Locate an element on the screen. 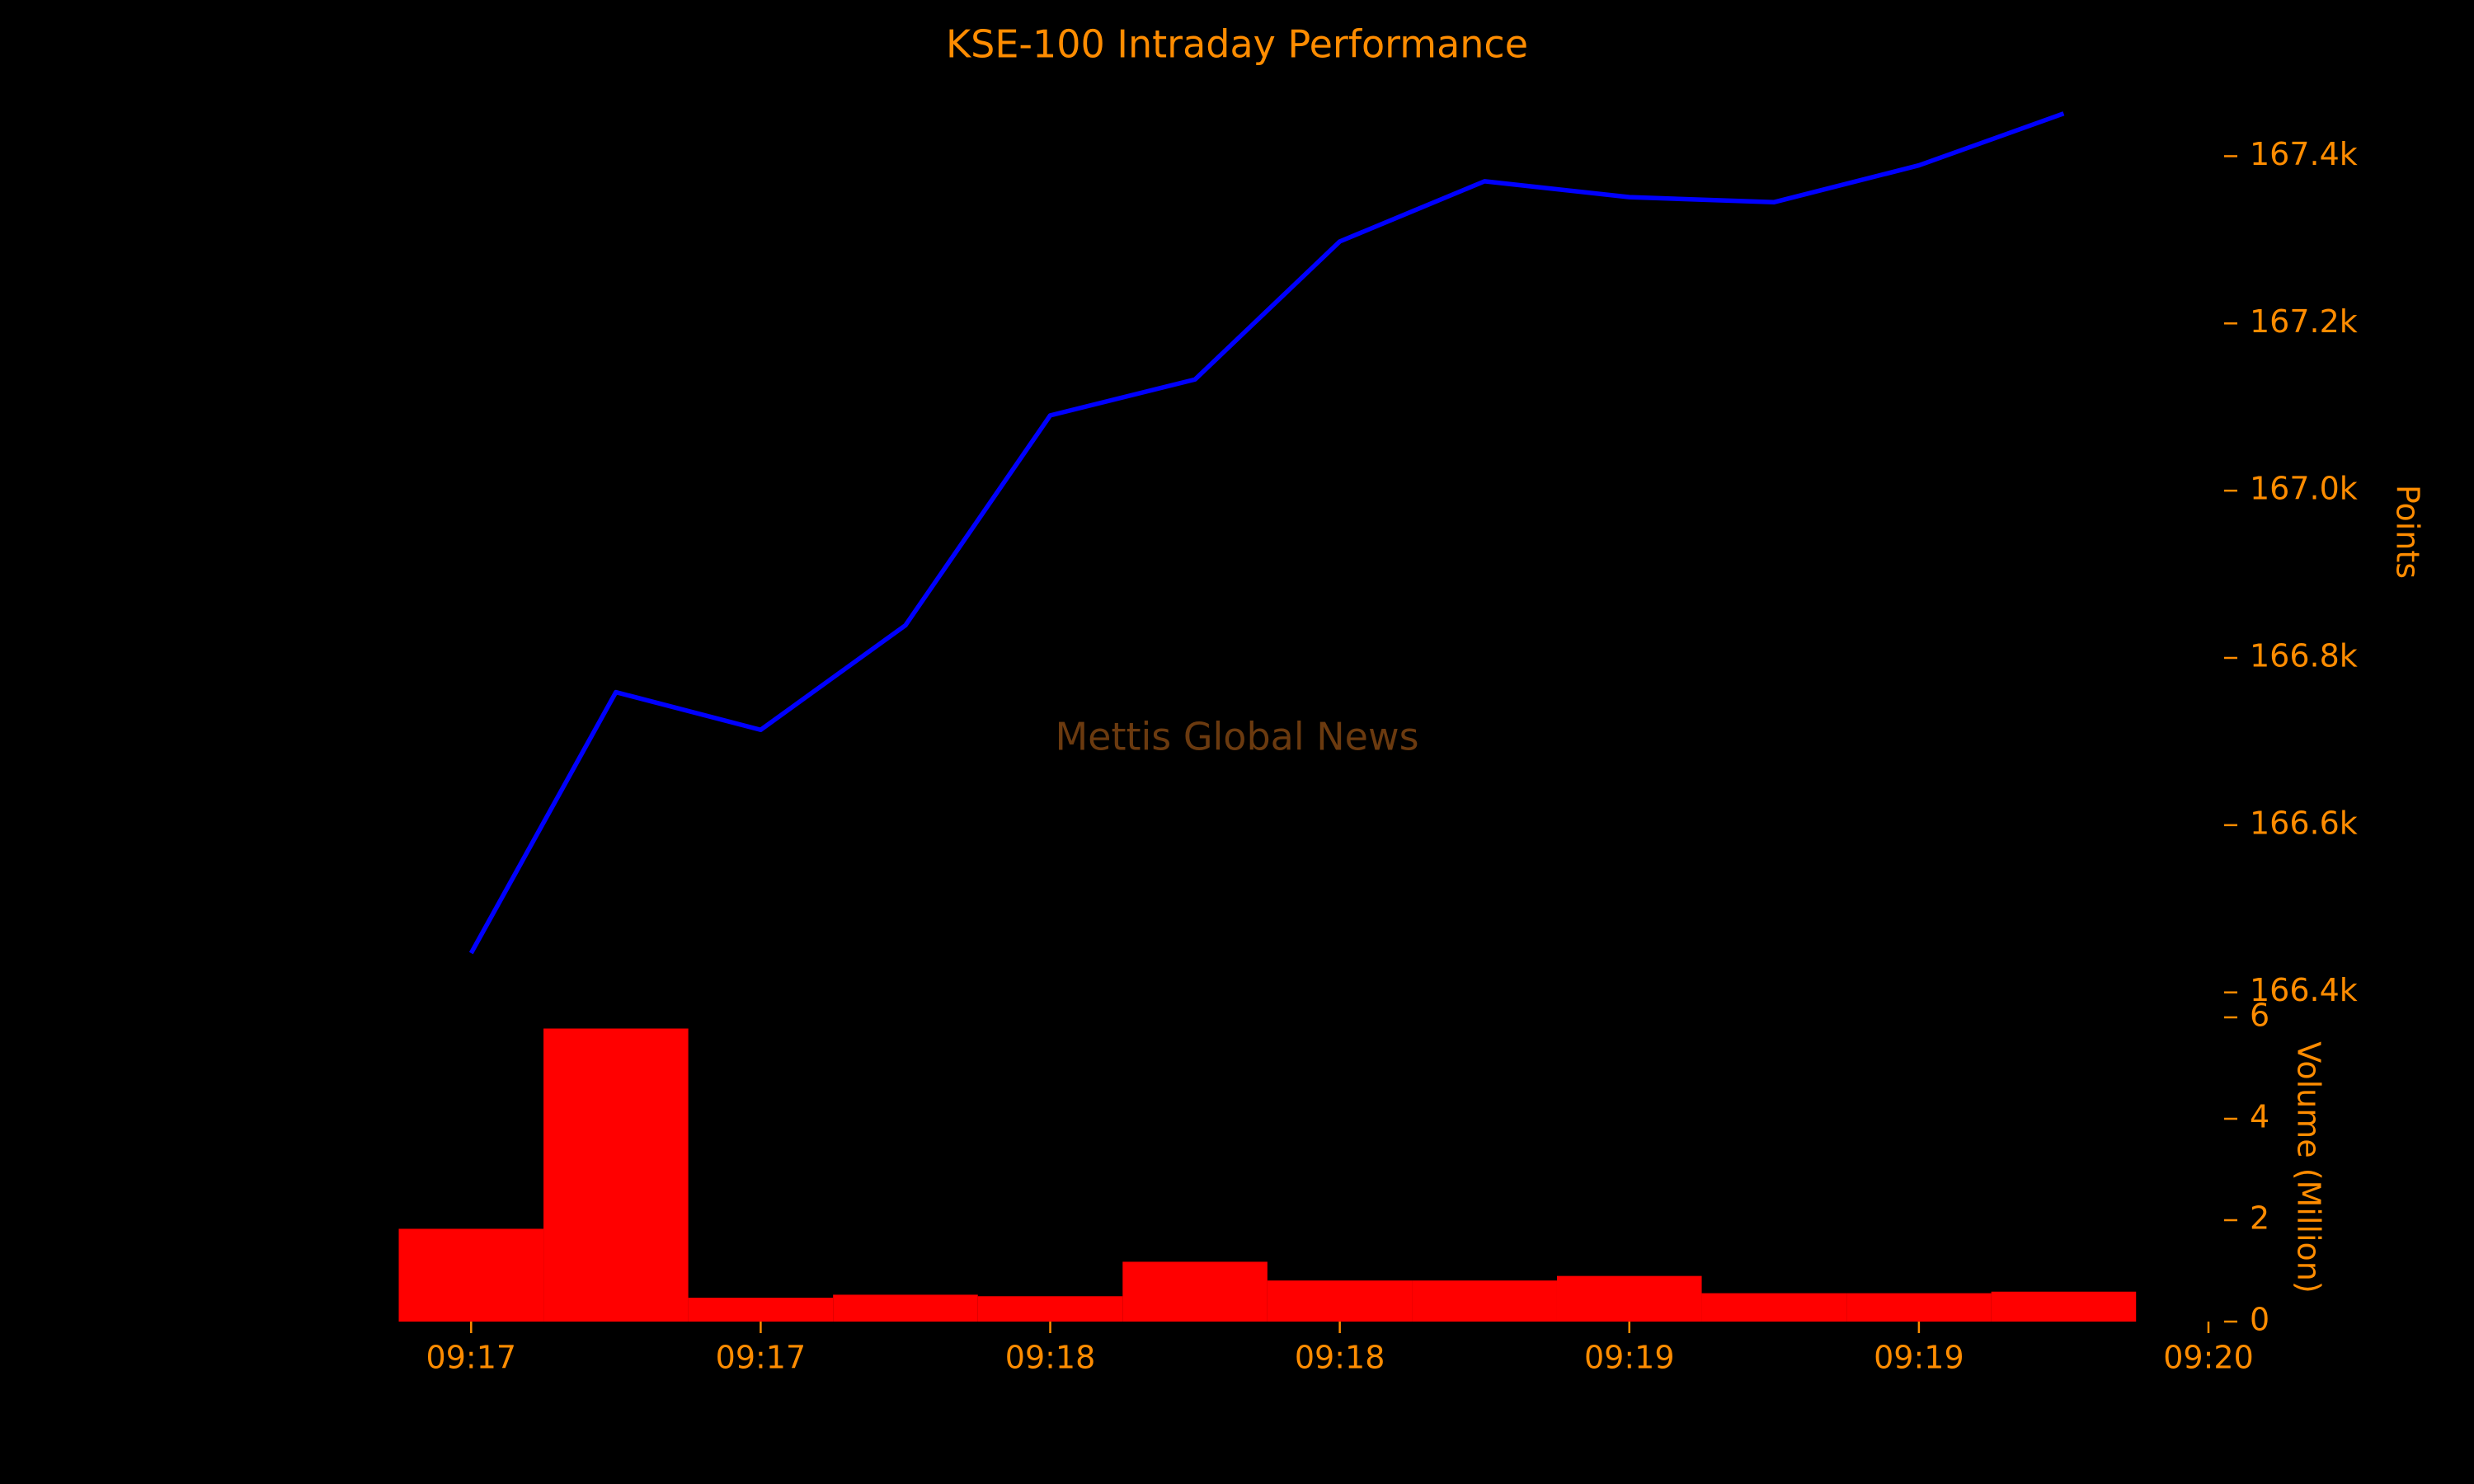 The height and width of the screenshot is (1484, 2474). y-tick-label: 0 is located at coordinates (2259, 1320).